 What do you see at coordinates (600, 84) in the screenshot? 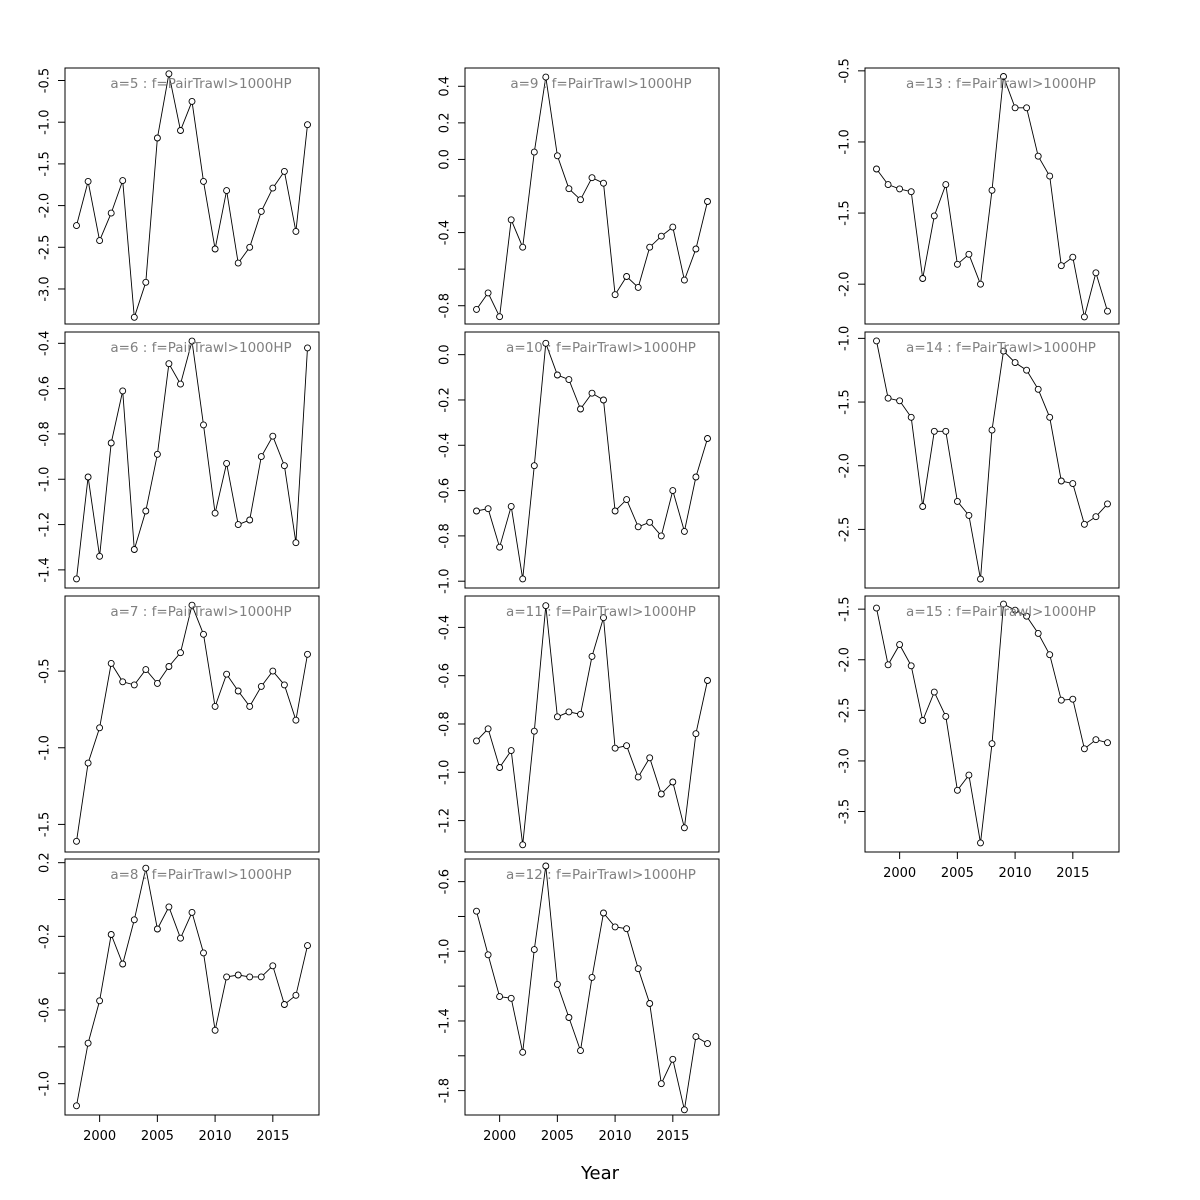
I see `panel-title: a=9 : f=PairTrawl>1000HP` at bounding box center [600, 84].